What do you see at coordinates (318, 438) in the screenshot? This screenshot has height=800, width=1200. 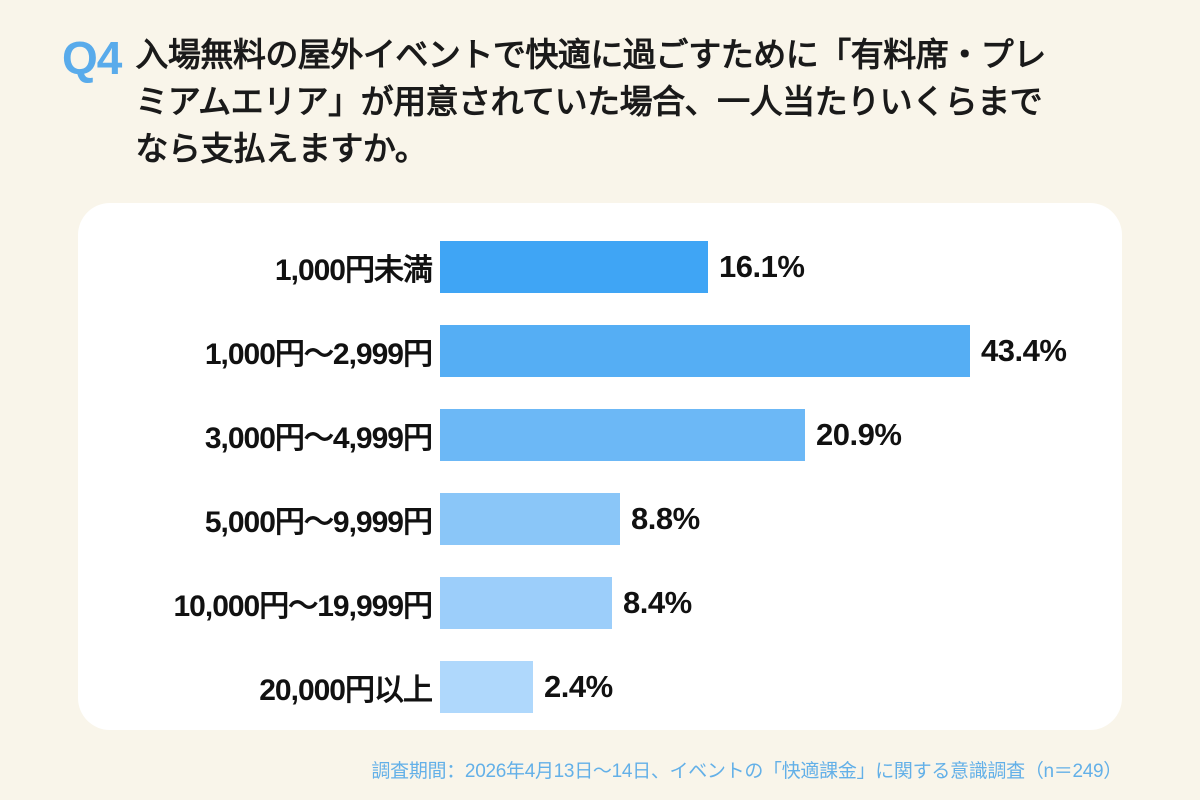 I see `category-label: 3,000円〜4,999円` at bounding box center [318, 438].